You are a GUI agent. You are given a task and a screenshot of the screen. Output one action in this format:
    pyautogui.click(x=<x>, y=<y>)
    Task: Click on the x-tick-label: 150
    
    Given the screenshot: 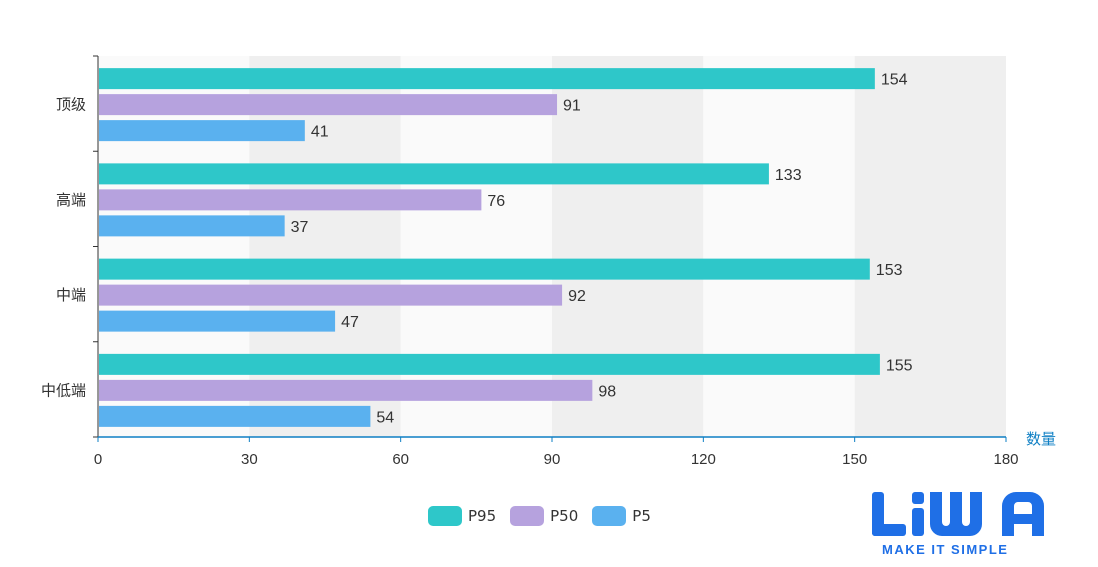 What is the action you would take?
    pyautogui.click(x=854, y=459)
    